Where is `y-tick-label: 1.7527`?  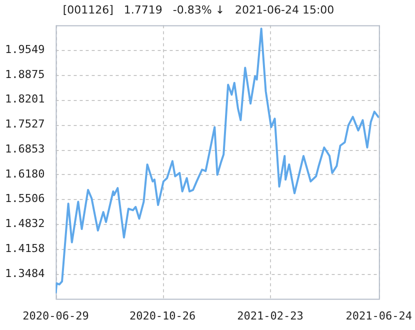 y-tick-label: 1.7527 is located at coordinates (24, 124).